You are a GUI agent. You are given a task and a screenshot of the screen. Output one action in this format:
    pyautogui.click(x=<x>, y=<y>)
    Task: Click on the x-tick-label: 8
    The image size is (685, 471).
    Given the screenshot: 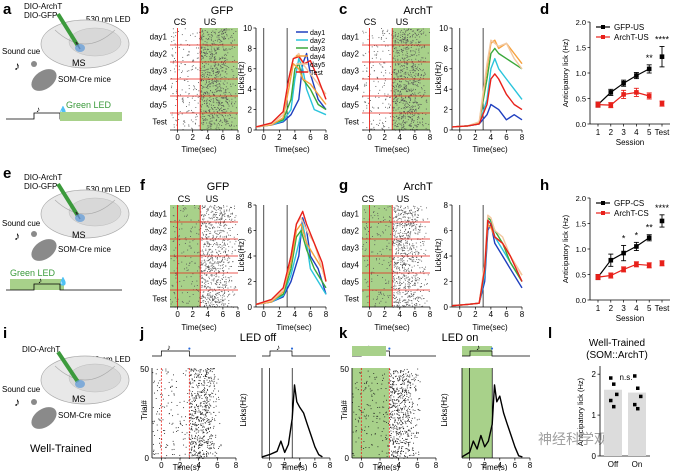 What is the action you would take?
    pyautogui.click(x=238, y=314)
    